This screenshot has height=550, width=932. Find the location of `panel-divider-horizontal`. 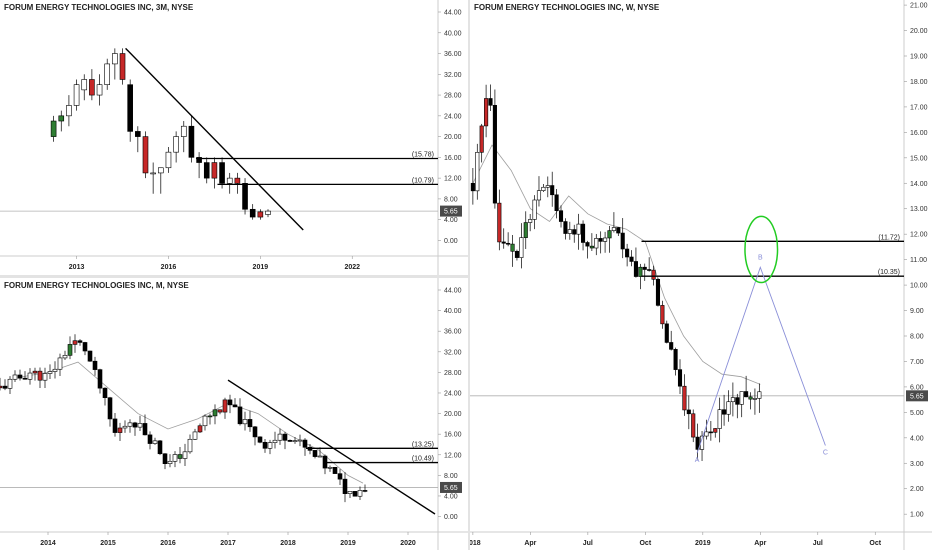

panel-divider-horizontal is located at coordinates (234, 276).